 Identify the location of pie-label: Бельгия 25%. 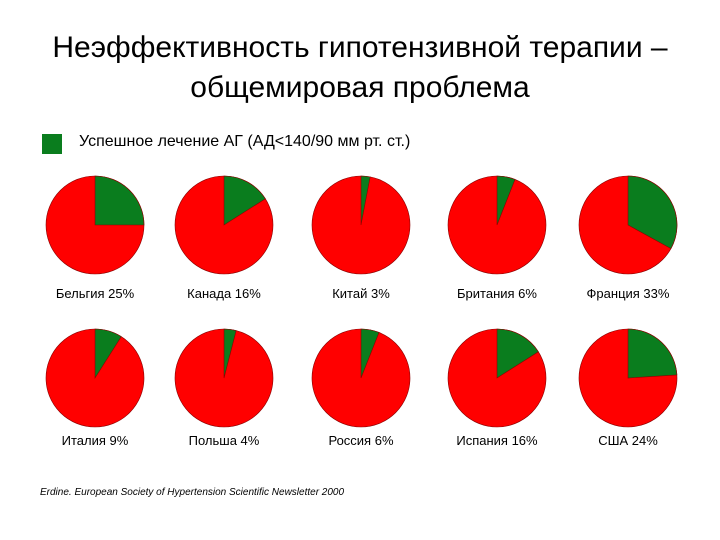
(95, 293).